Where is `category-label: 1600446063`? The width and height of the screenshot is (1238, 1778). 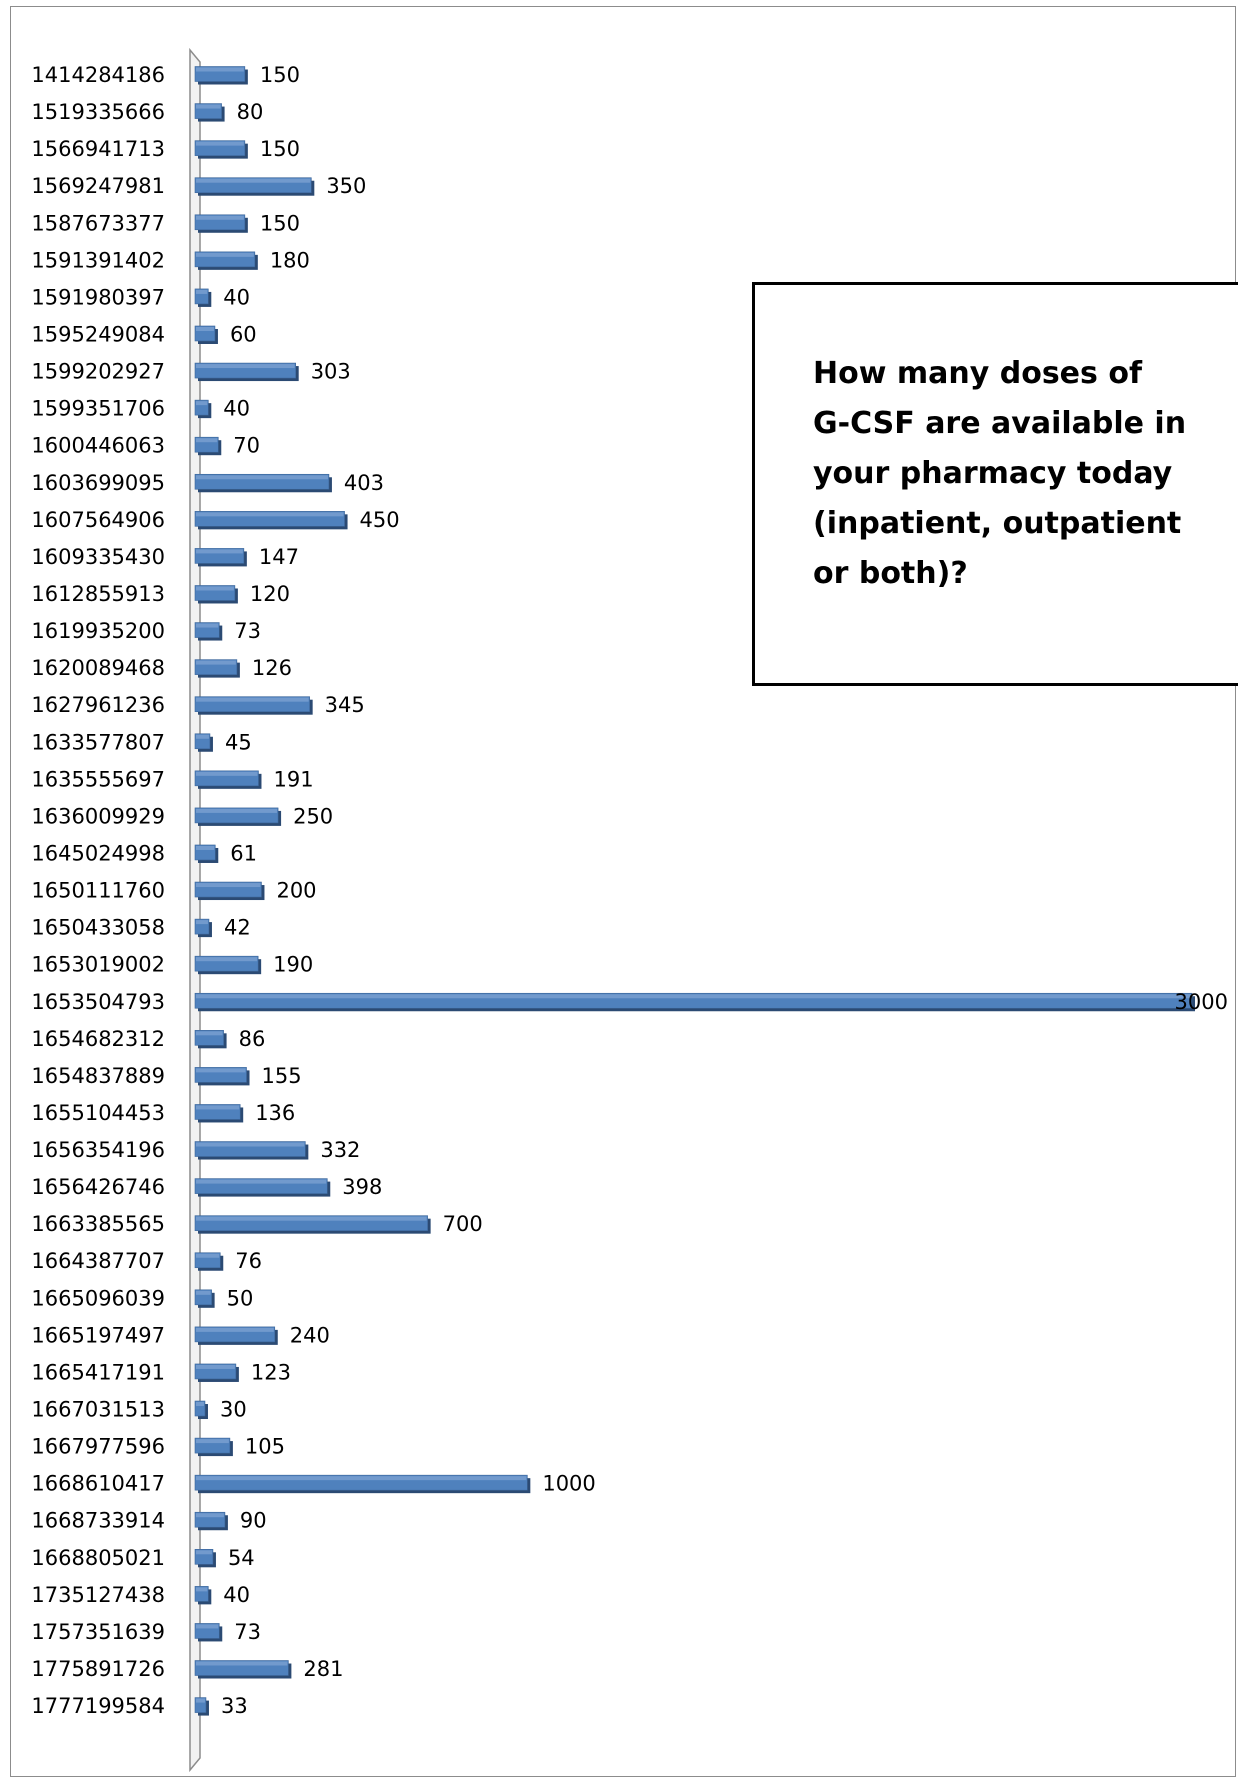
category-label: 1600446063 is located at coordinates (98, 446).